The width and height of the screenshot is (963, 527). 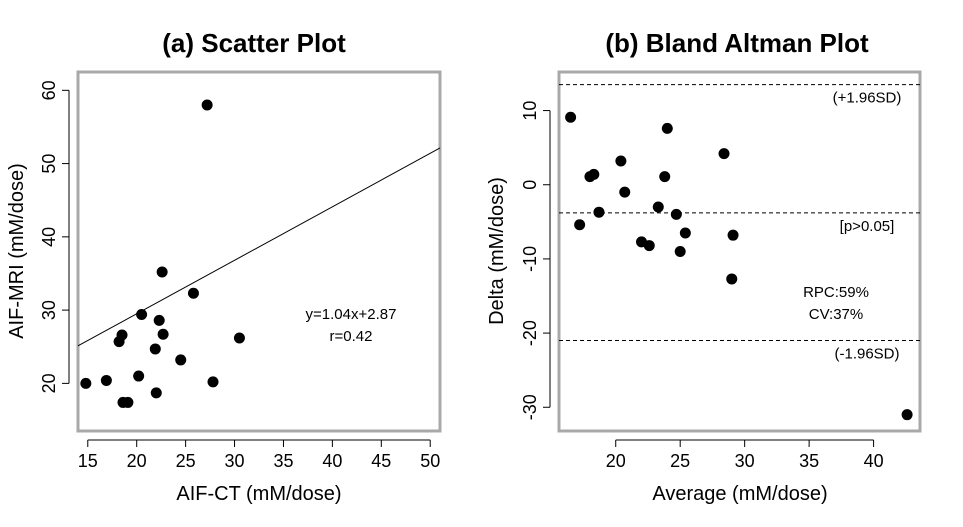 I want to click on y-tick-label: 60, so click(x=49, y=90).